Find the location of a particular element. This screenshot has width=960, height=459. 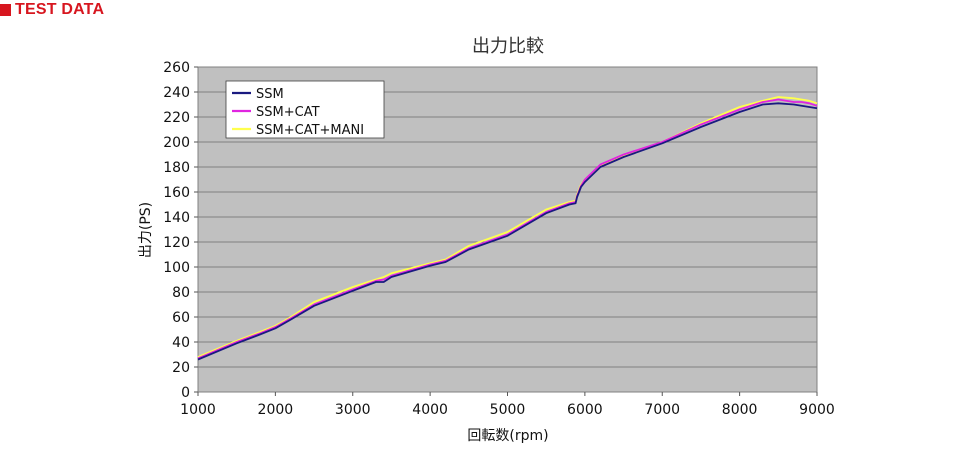

x-axis-ticks: 1000 2000 3000 4000 5000 6000 7000 8000 9000 is located at coordinates (507, 405).